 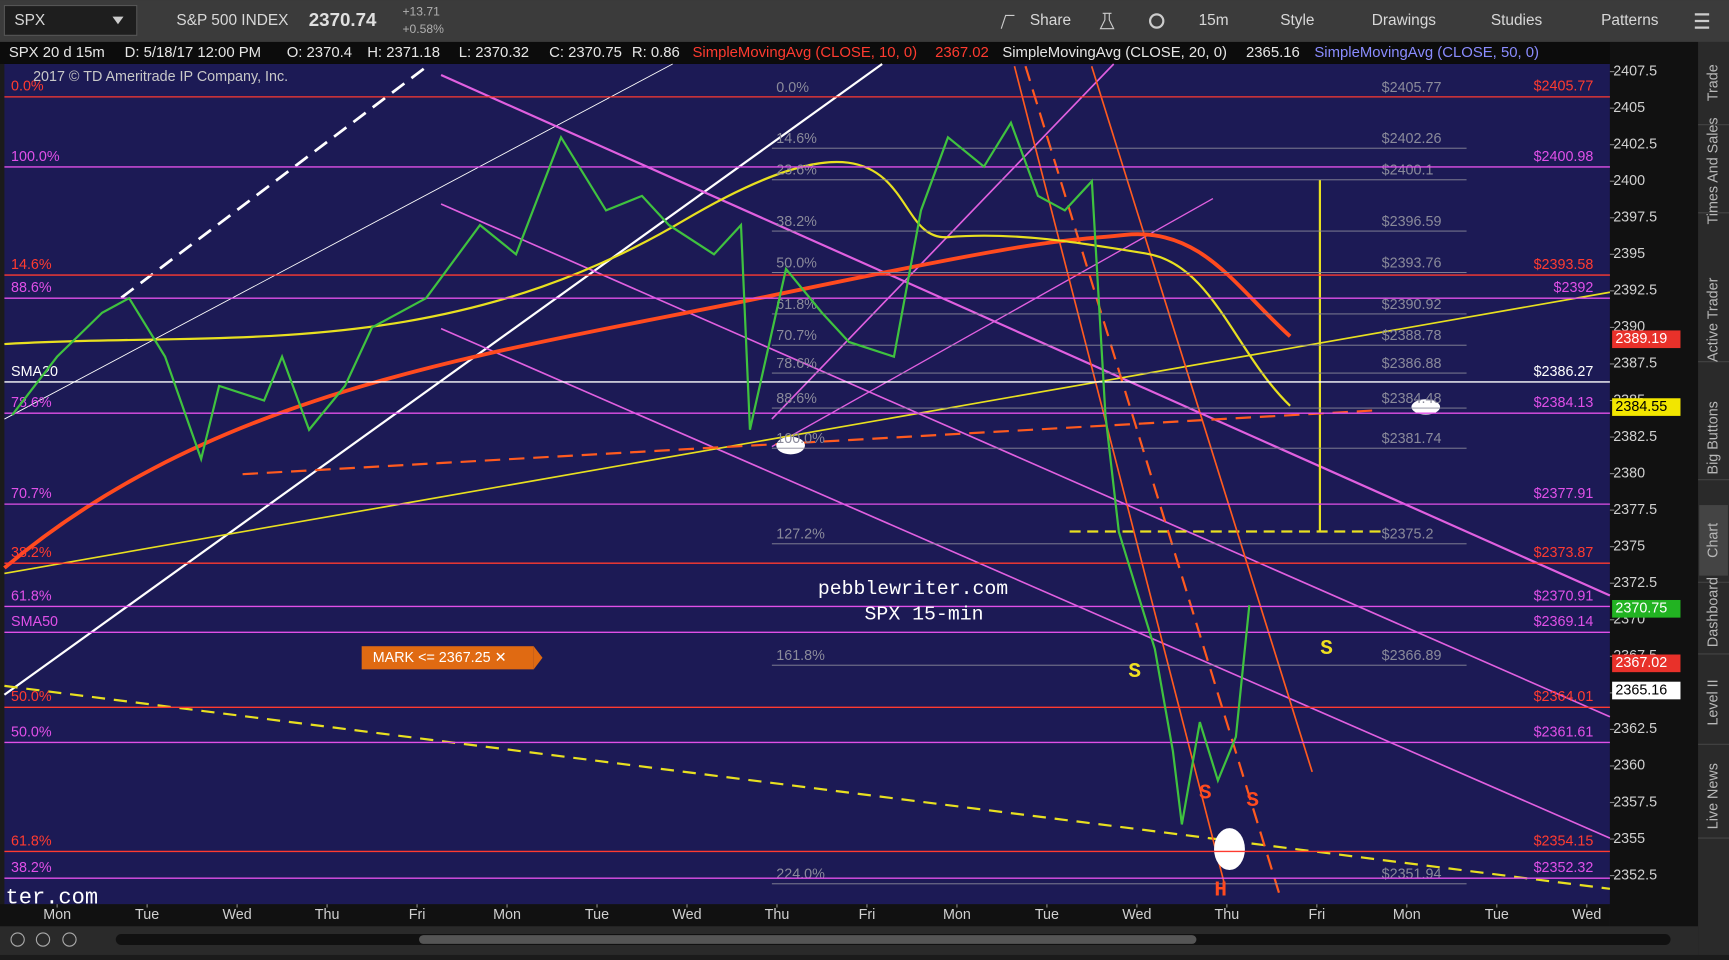 I want to click on fib-pct: 100.0%, so click(x=800, y=439).